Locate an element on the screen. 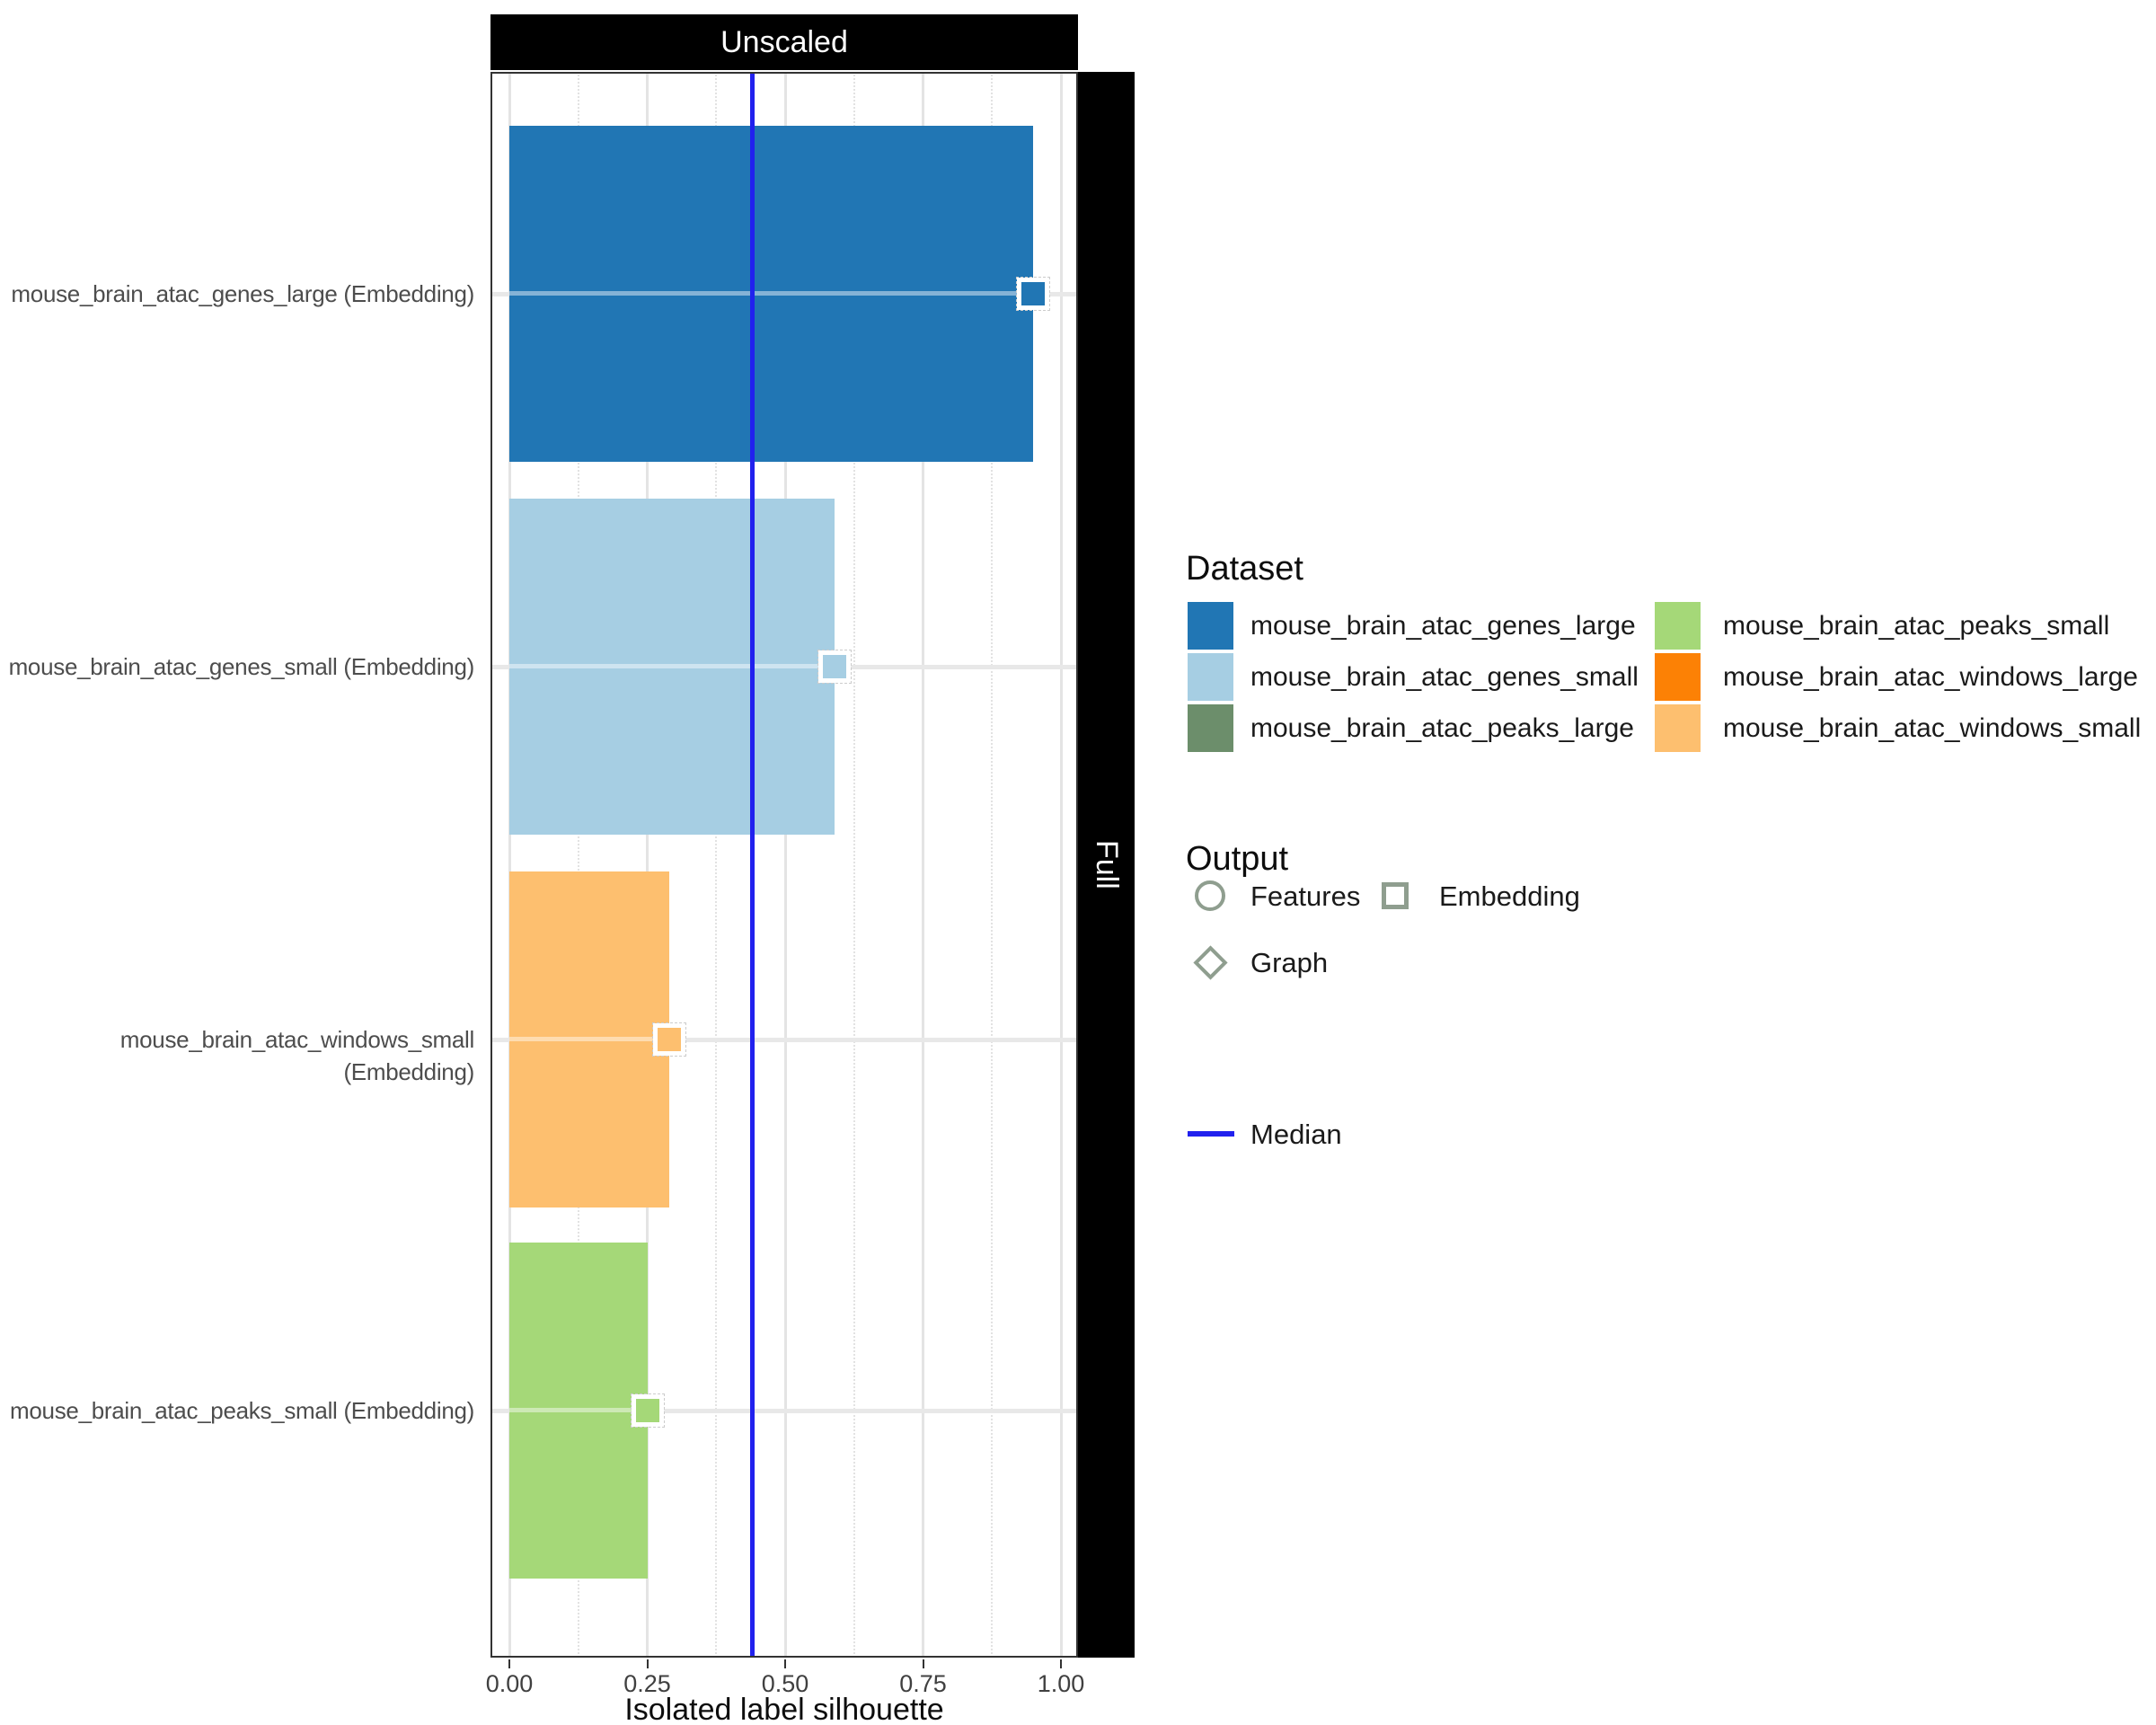  x-axis-title: Isolated label silhouette is located at coordinates (784, 1709).